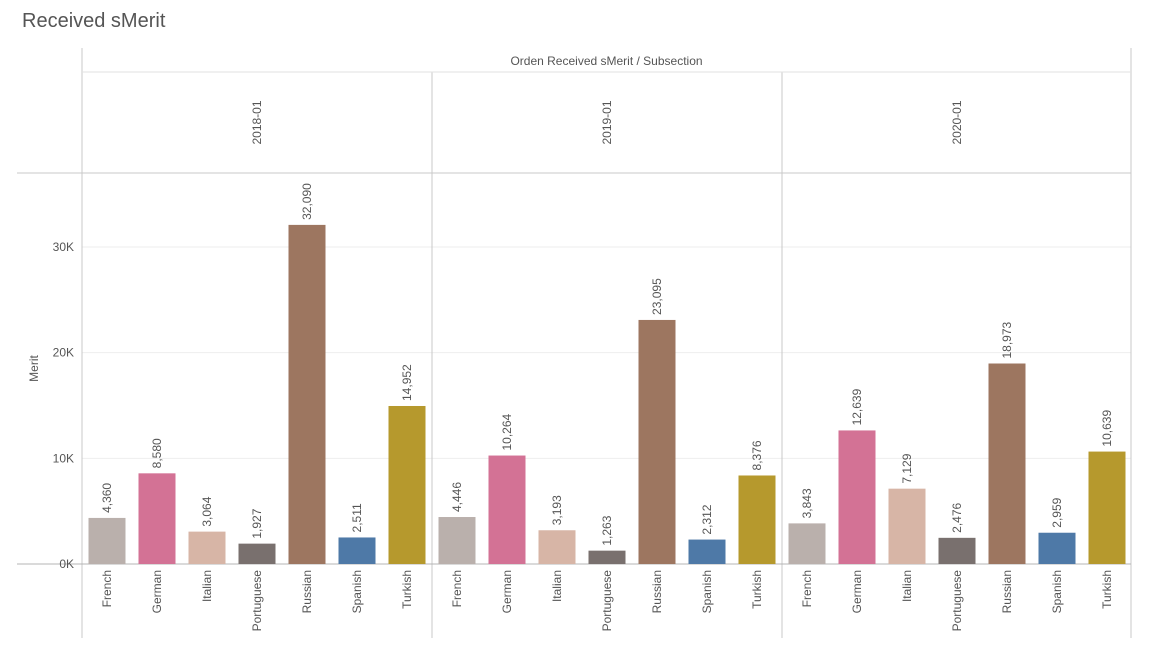  I want to click on data-label: 3,843, so click(807, 503).